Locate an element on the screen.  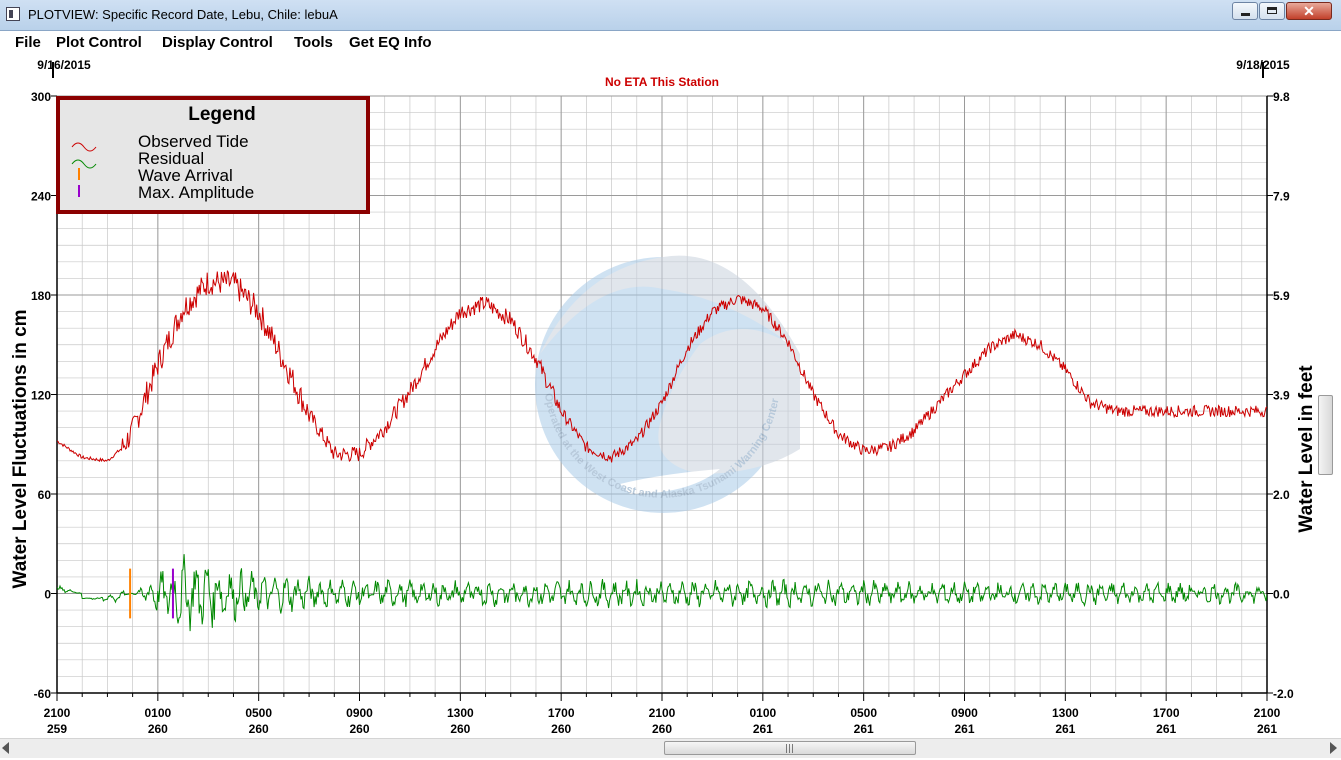
residual-line is located at coordinates (662, 593).